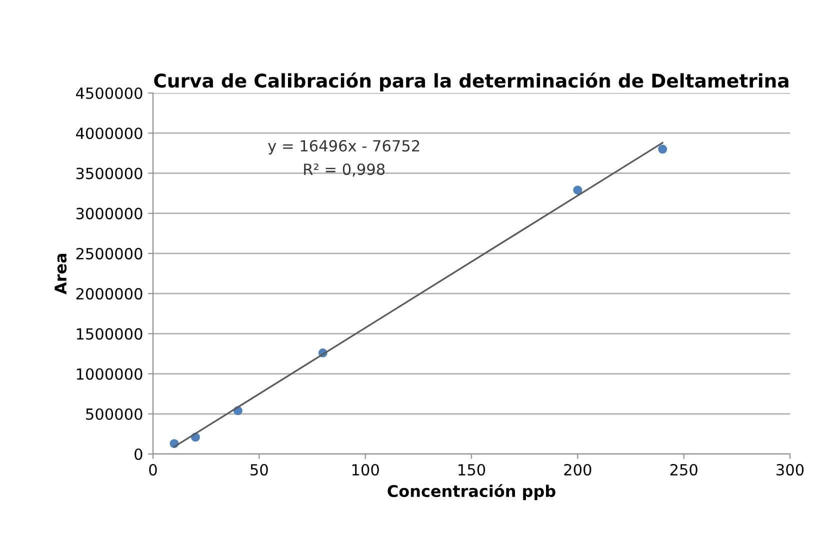 The width and height of the screenshot is (820, 533). Describe the element at coordinates (153, 470) in the screenshot. I see `x-tick-label: 0` at that location.